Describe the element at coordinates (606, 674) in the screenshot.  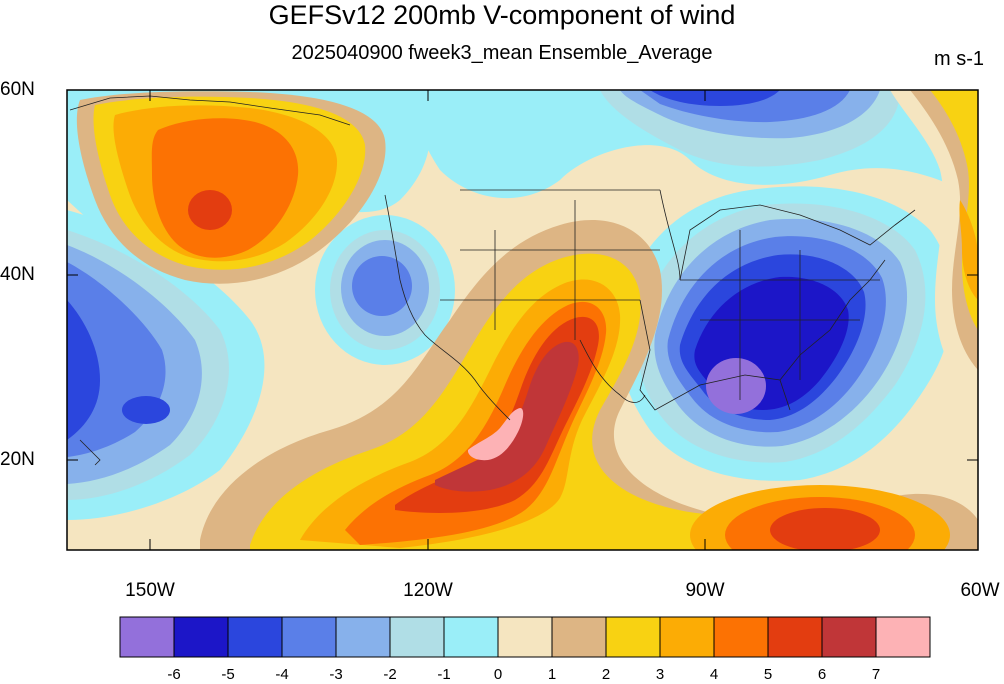
I see `colorbar-tick-label: 2` at that location.